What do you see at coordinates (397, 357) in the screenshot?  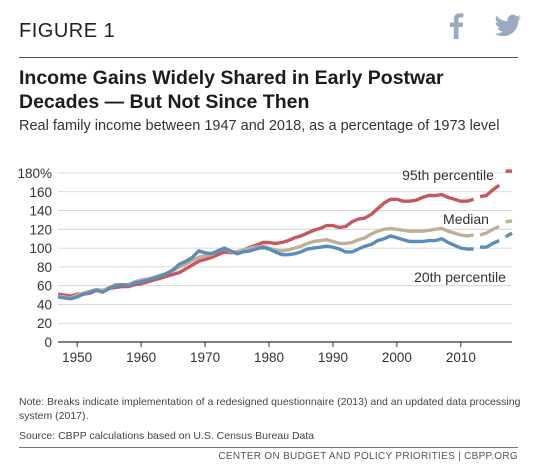 I see `x-tick-label: 2000` at bounding box center [397, 357].